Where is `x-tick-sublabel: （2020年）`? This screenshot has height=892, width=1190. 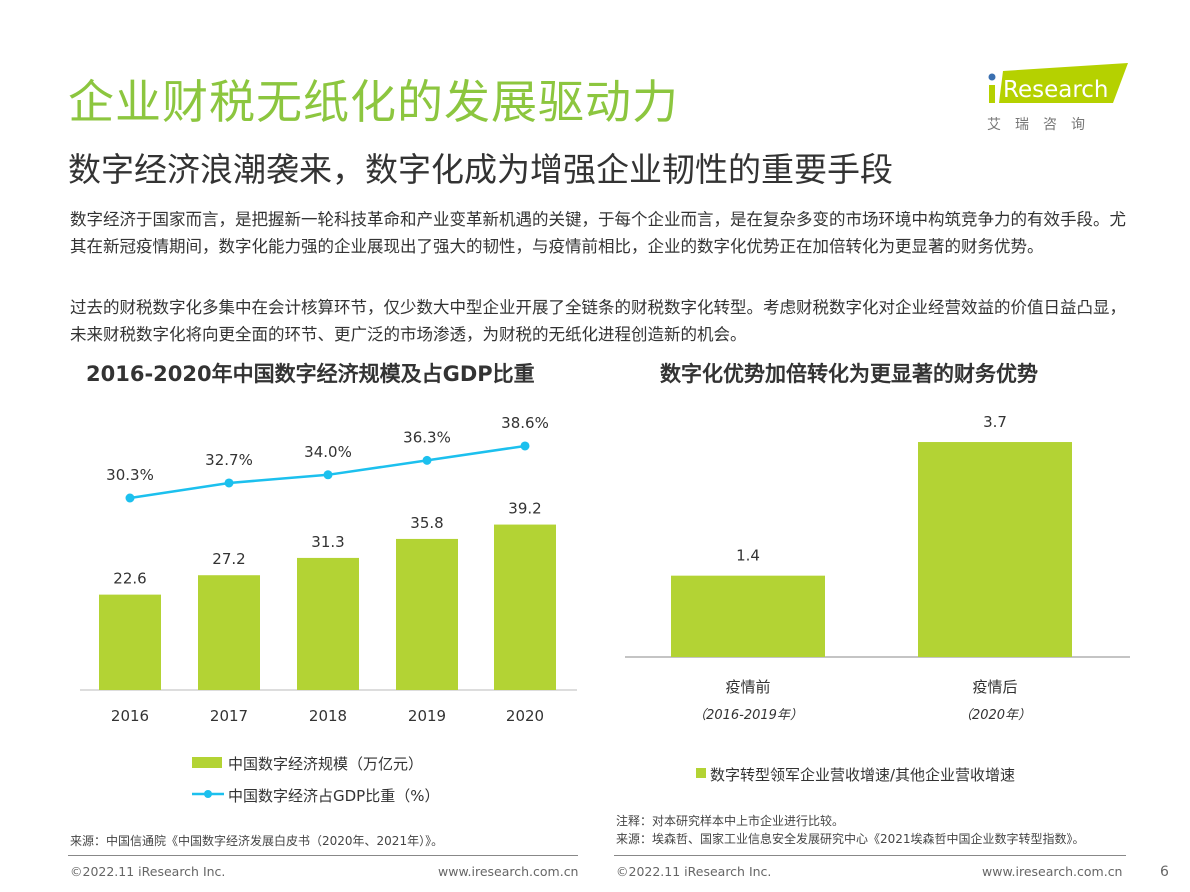
x-tick-sublabel: （2020年） is located at coordinates (995, 715).